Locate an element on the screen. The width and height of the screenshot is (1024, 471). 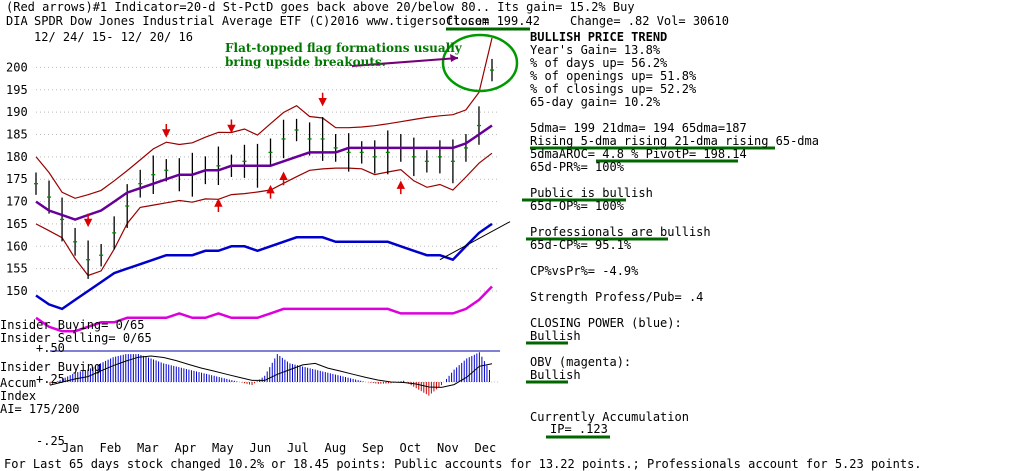
stat-line: % of openings up= 51.8% is located at coordinates (613, 76).